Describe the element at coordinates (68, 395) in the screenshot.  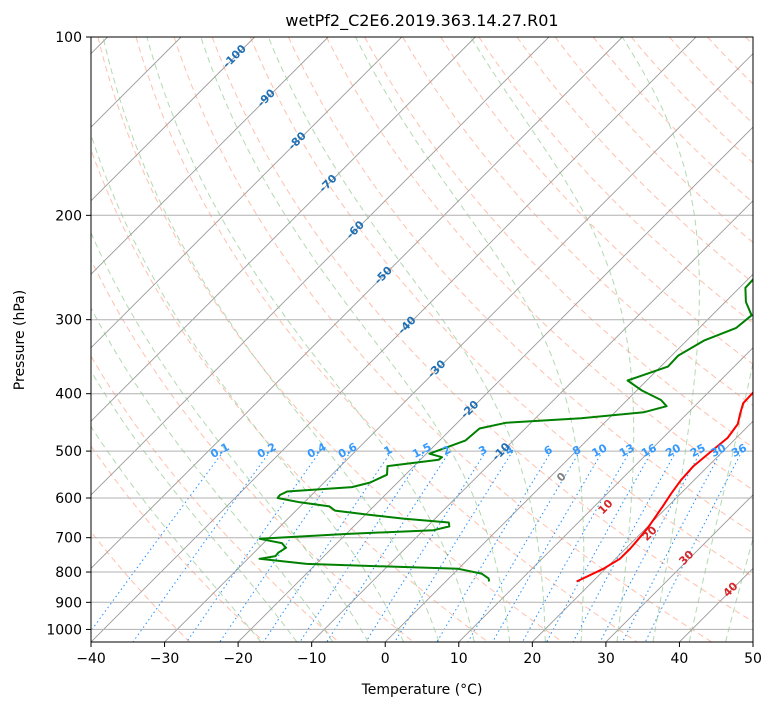
I see `y-tick-label: 400` at that location.